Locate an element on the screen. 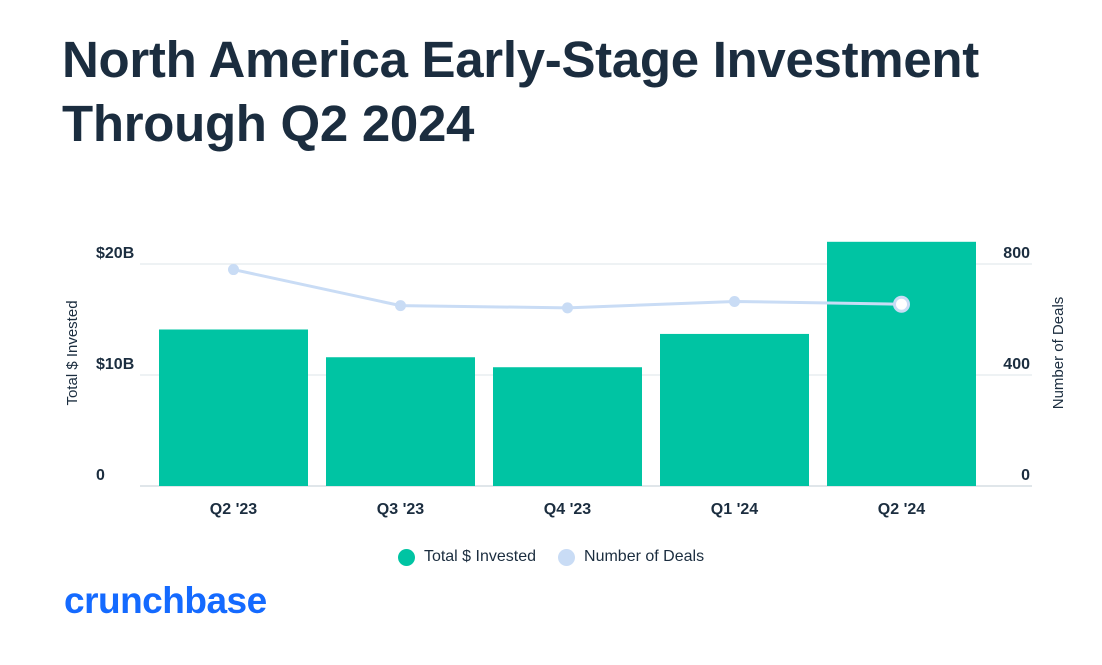 The height and width of the screenshot is (665, 1102). left-tick-label: $20B is located at coordinates (115, 253).